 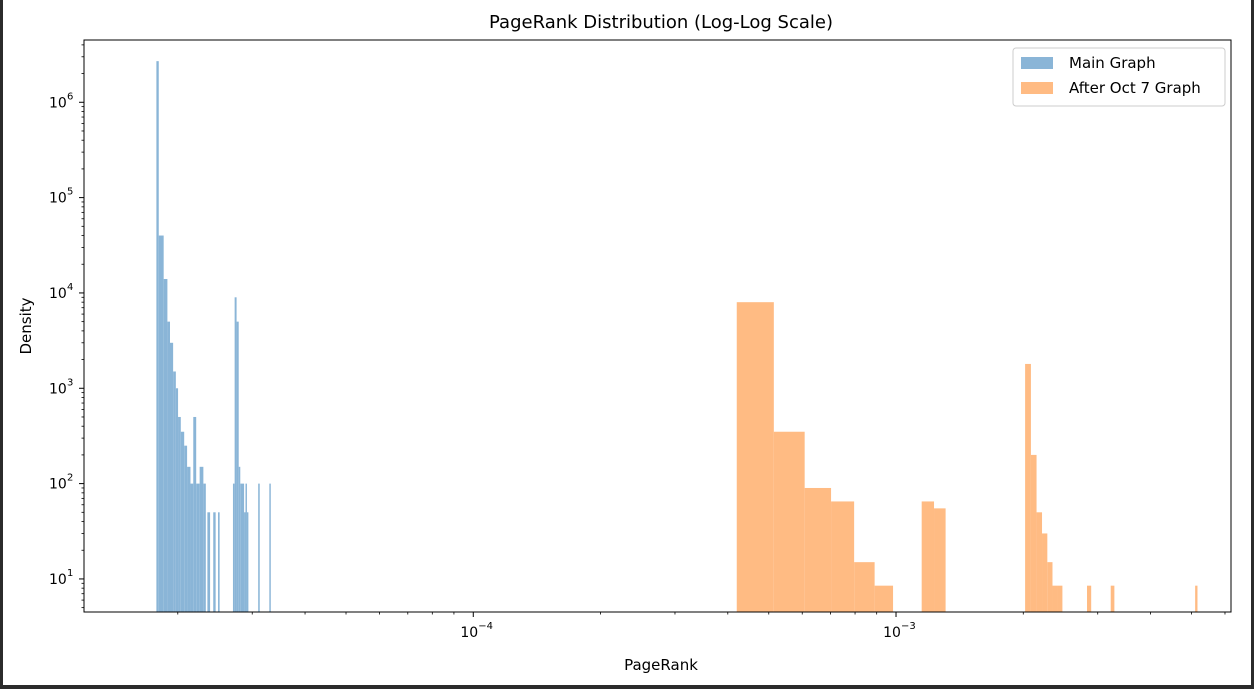 I want to click on y-axis-label: Density, so click(x=26, y=325).